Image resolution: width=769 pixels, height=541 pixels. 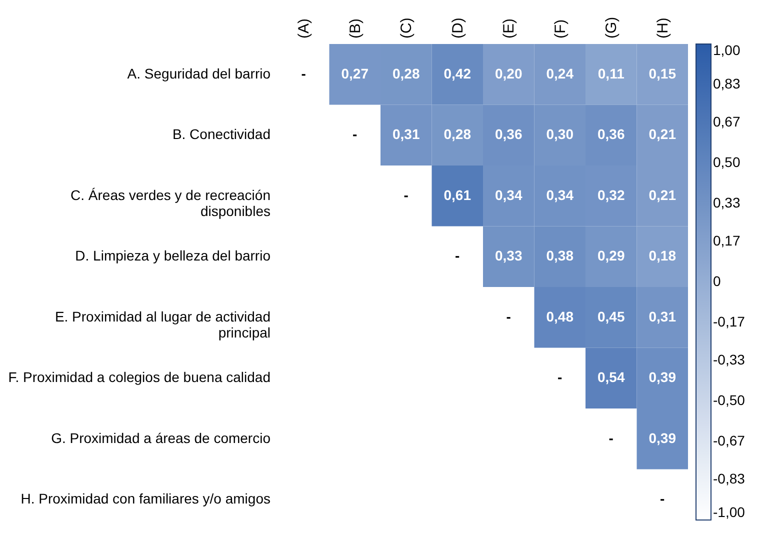 I want to click on color-bar-label: -1,00, so click(x=729, y=512).